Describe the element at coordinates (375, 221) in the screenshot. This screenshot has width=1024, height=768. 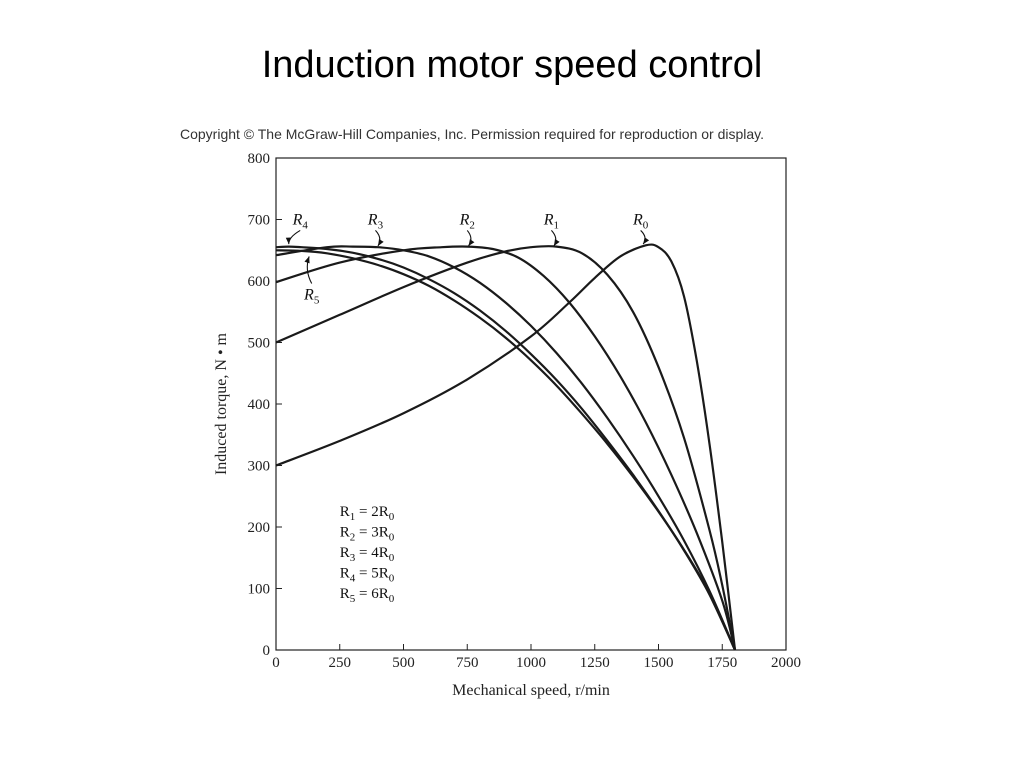
I see `curve-label-r3: R3` at that location.